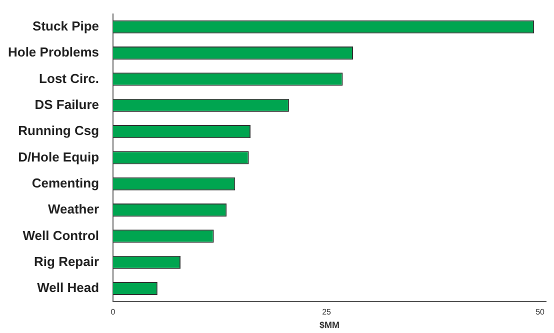  Describe the element at coordinates (59, 156) in the screenshot. I see `y-tick-label: D/Hole Equip` at that location.